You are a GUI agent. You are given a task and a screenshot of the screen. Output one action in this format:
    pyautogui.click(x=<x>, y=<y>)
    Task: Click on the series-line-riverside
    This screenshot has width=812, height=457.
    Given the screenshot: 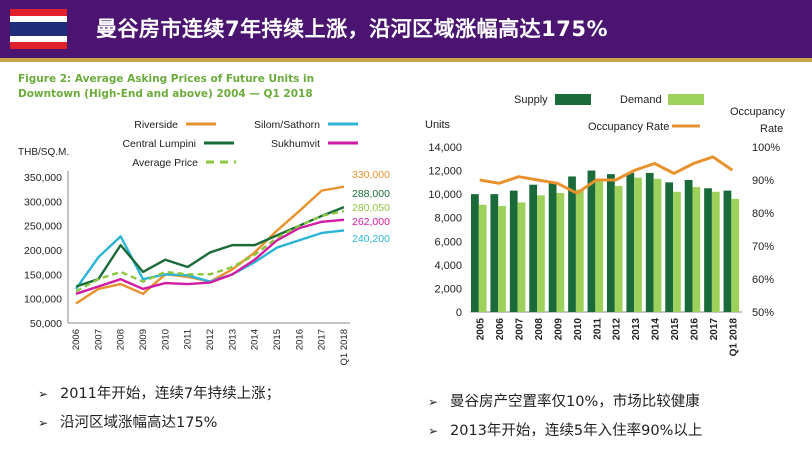 What is the action you would take?
    pyautogui.click(x=210, y=245)
    